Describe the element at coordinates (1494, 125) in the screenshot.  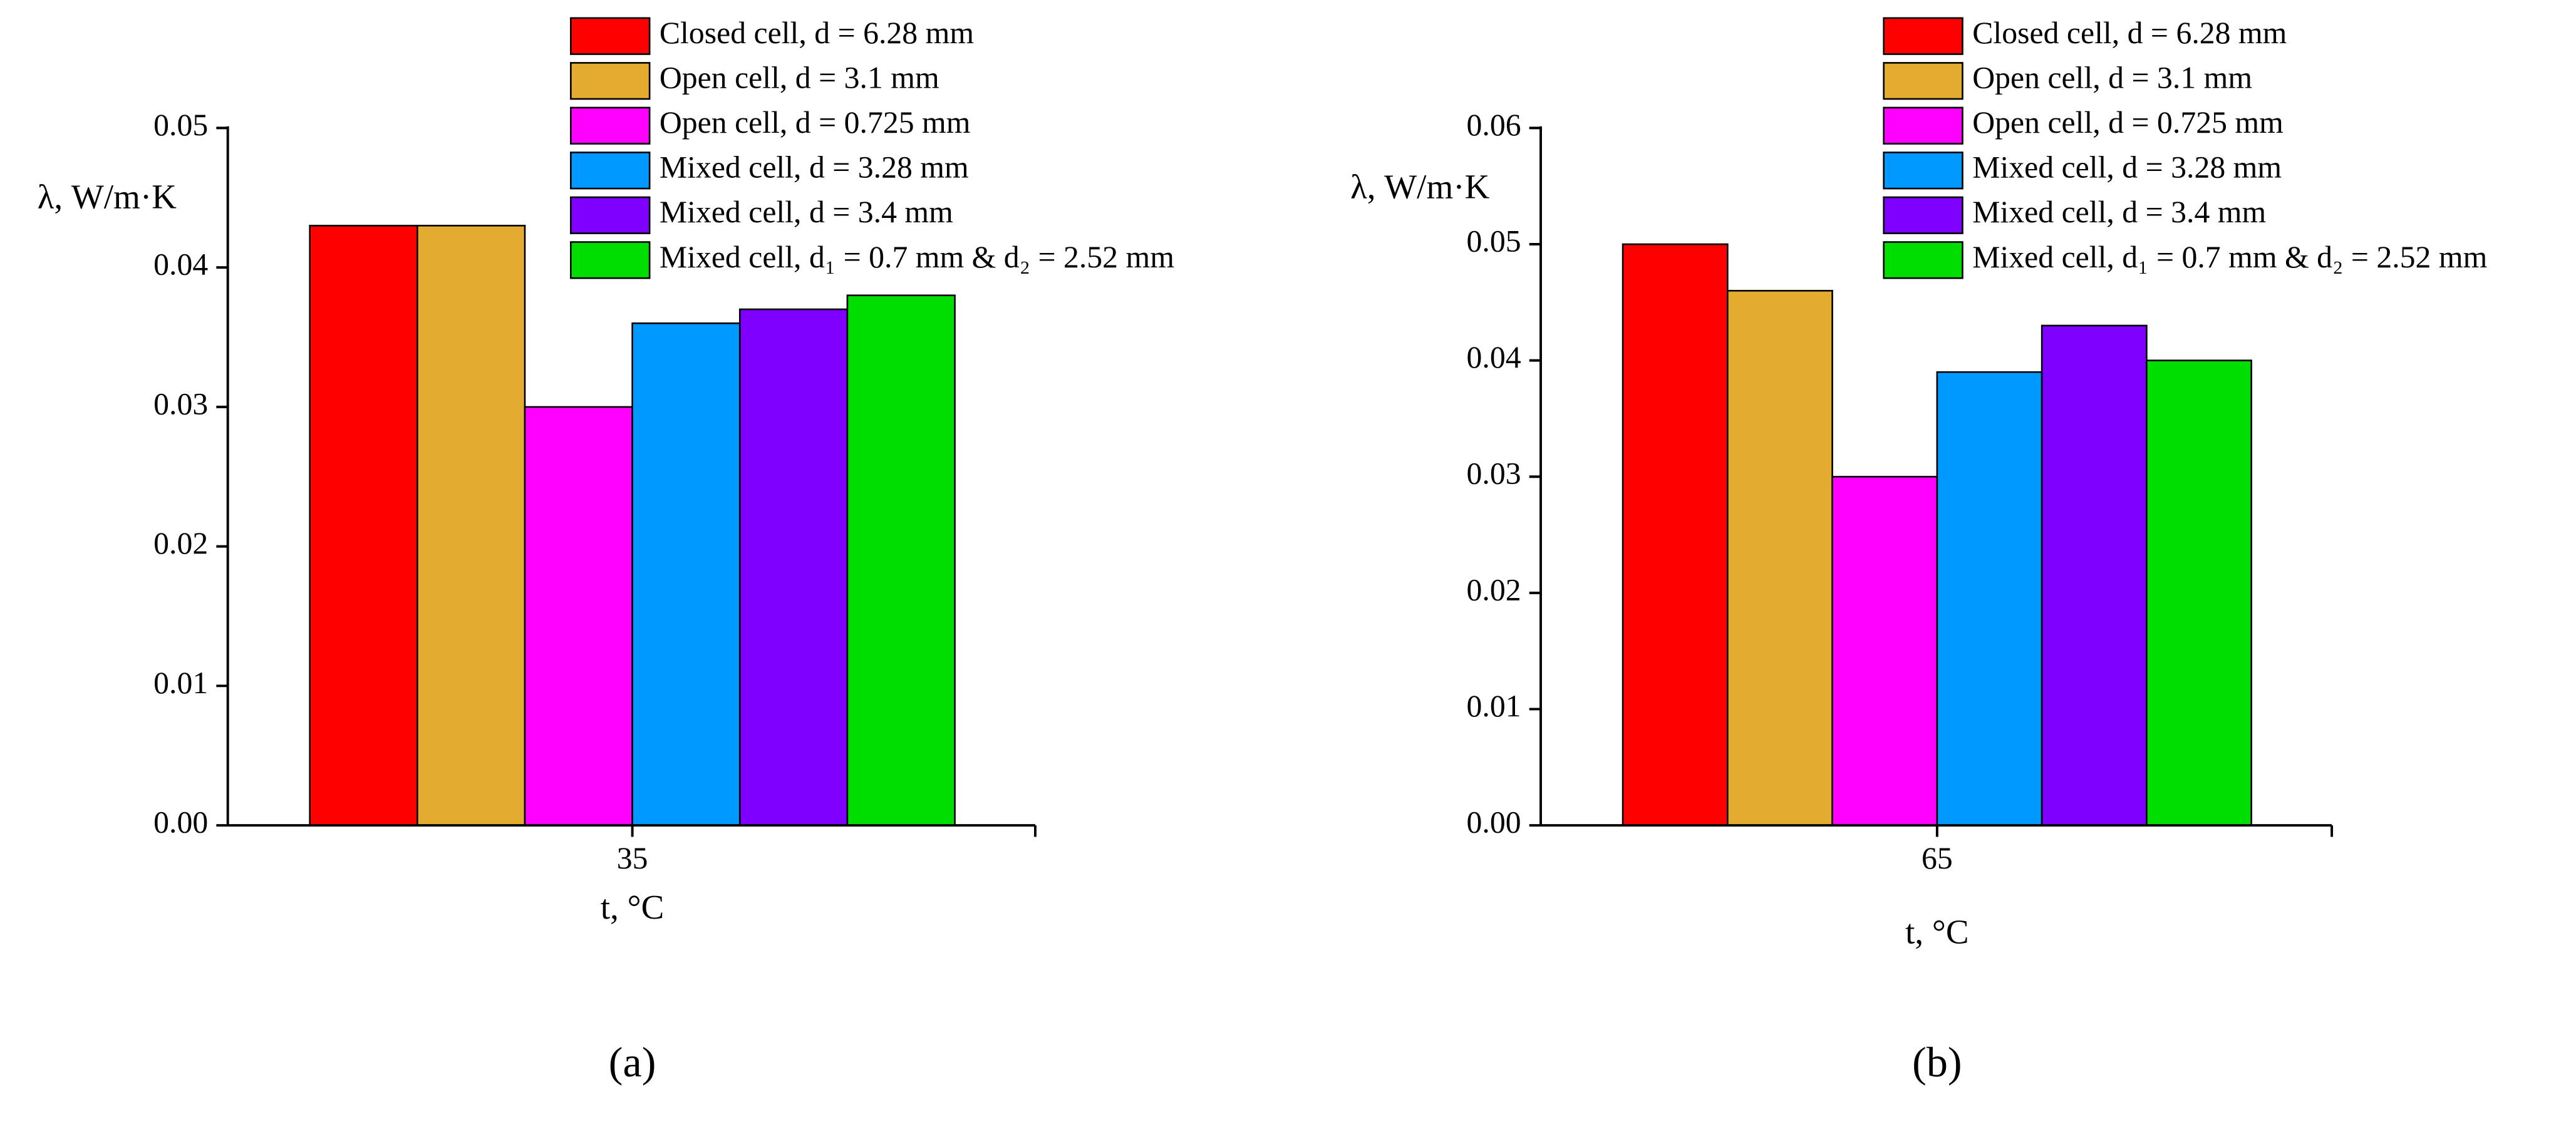
I see `y-tick-label: 0.06` at that location.